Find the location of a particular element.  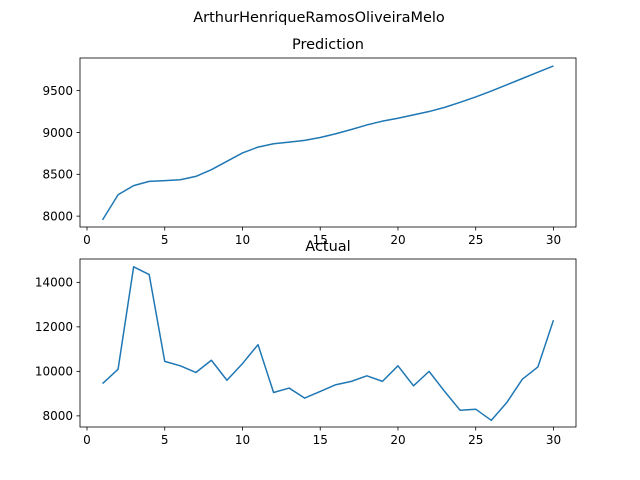

chart-actual-xtick-label: 5 is located at coordinates (165, 440).